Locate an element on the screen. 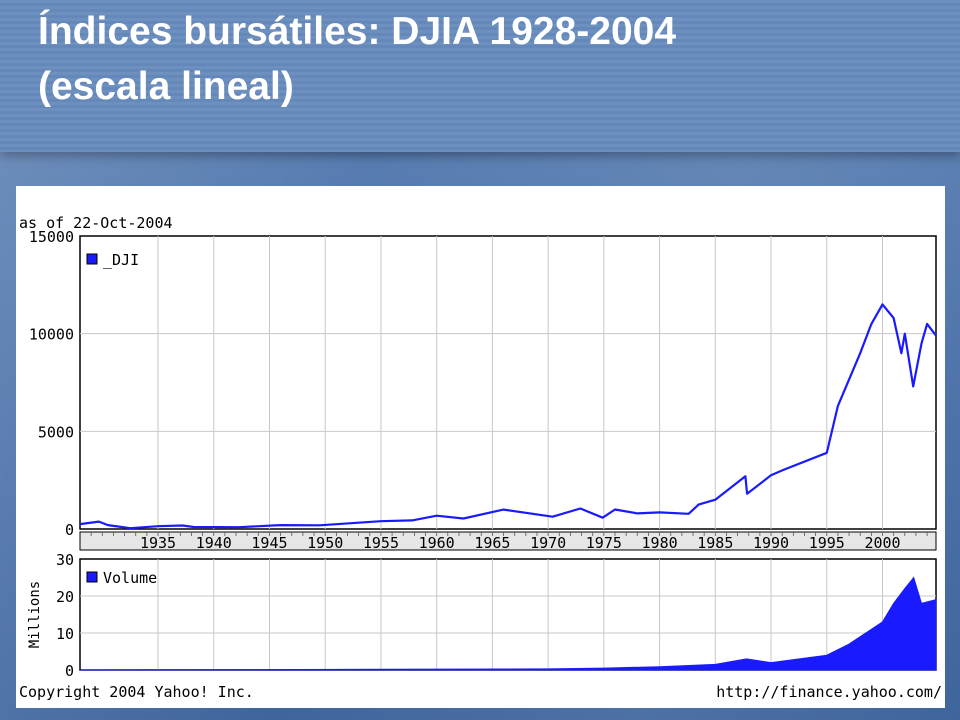 Image resolution: width=960 pixels, height=720 pixels. price-y-tick-label: 5000 is located at coordinates (56, 432).